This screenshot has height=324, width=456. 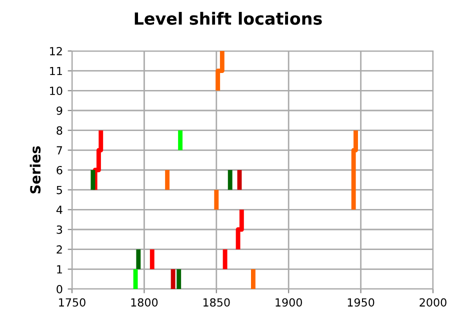 I want to click on y-tick-label: 6, so click(x=59, y=170).